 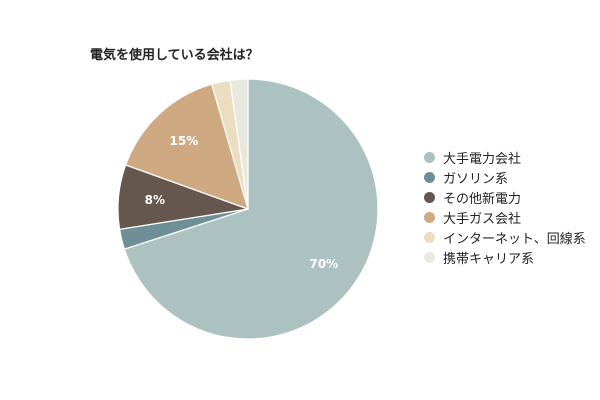 What do you see at coordinates (482, 159) in the screenshot?
I see `legend-label: 大手電力会社` at bounding box center [482, 159].